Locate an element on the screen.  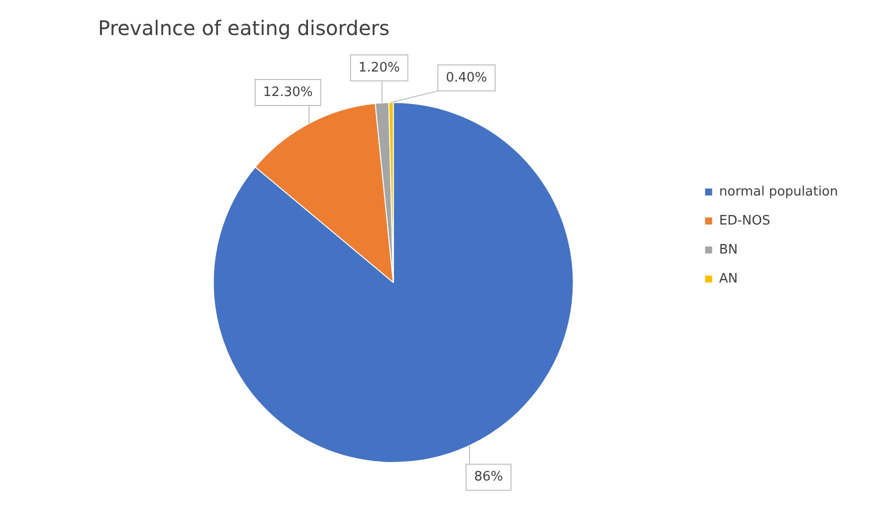
data-label: 12.30% is located at coordinates (288, 92).